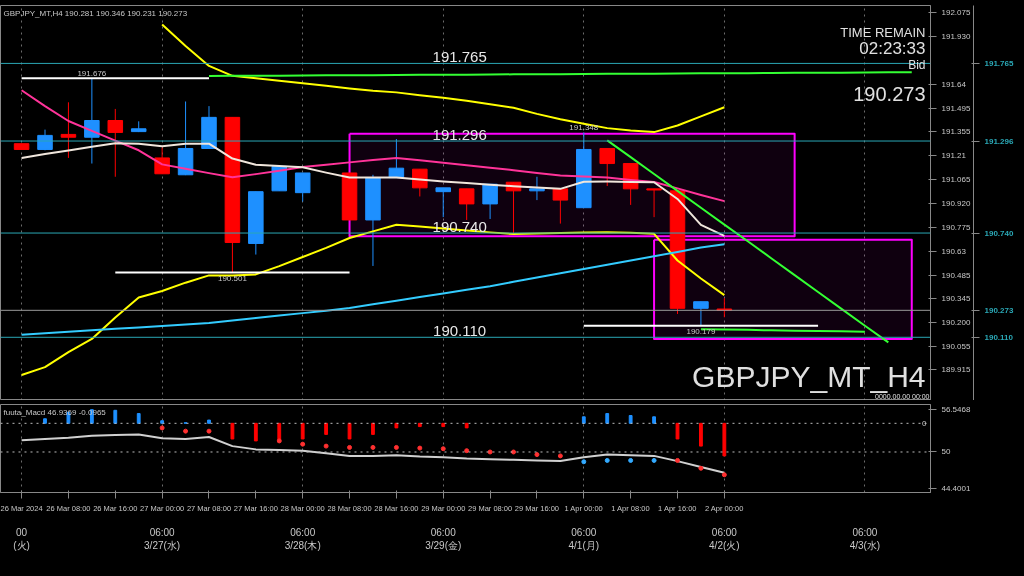 This screenshot has height=576, width=1024. I want to click on text: 06:00 4/2(火), so click(724, 538).